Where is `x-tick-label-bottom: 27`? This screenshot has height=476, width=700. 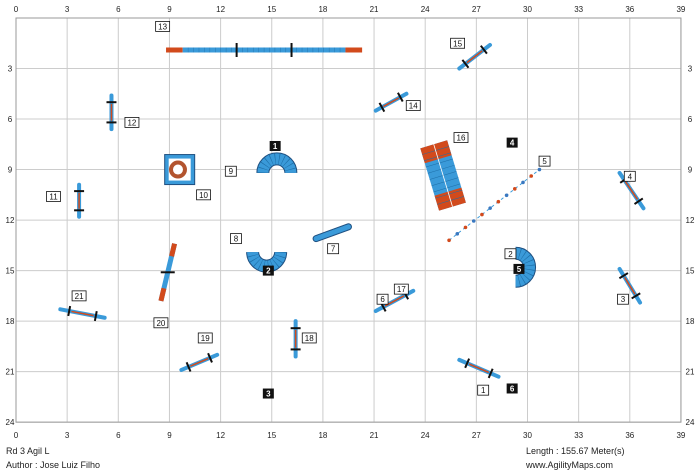
x-tick-label-bottom: 27 is located at coordinates (476, 435).